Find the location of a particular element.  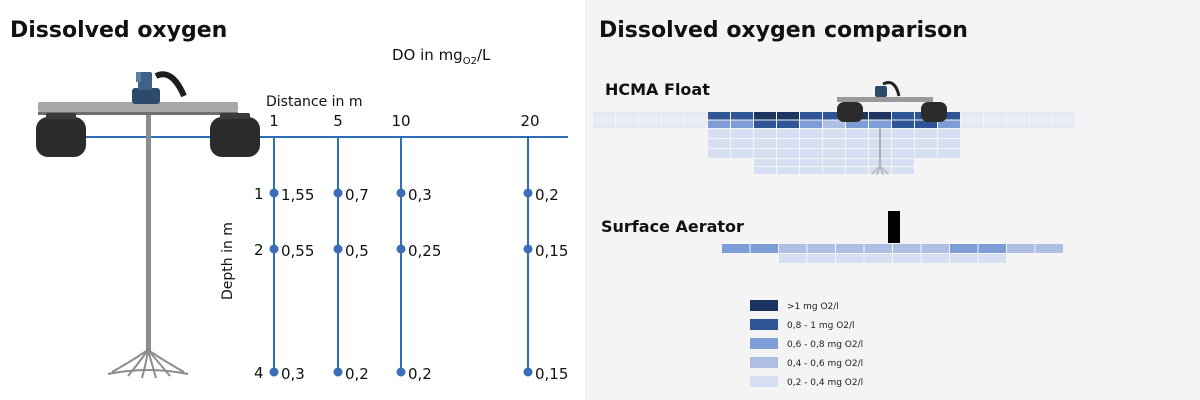

surface-aerator-icon is located at coordinates (894, 227).